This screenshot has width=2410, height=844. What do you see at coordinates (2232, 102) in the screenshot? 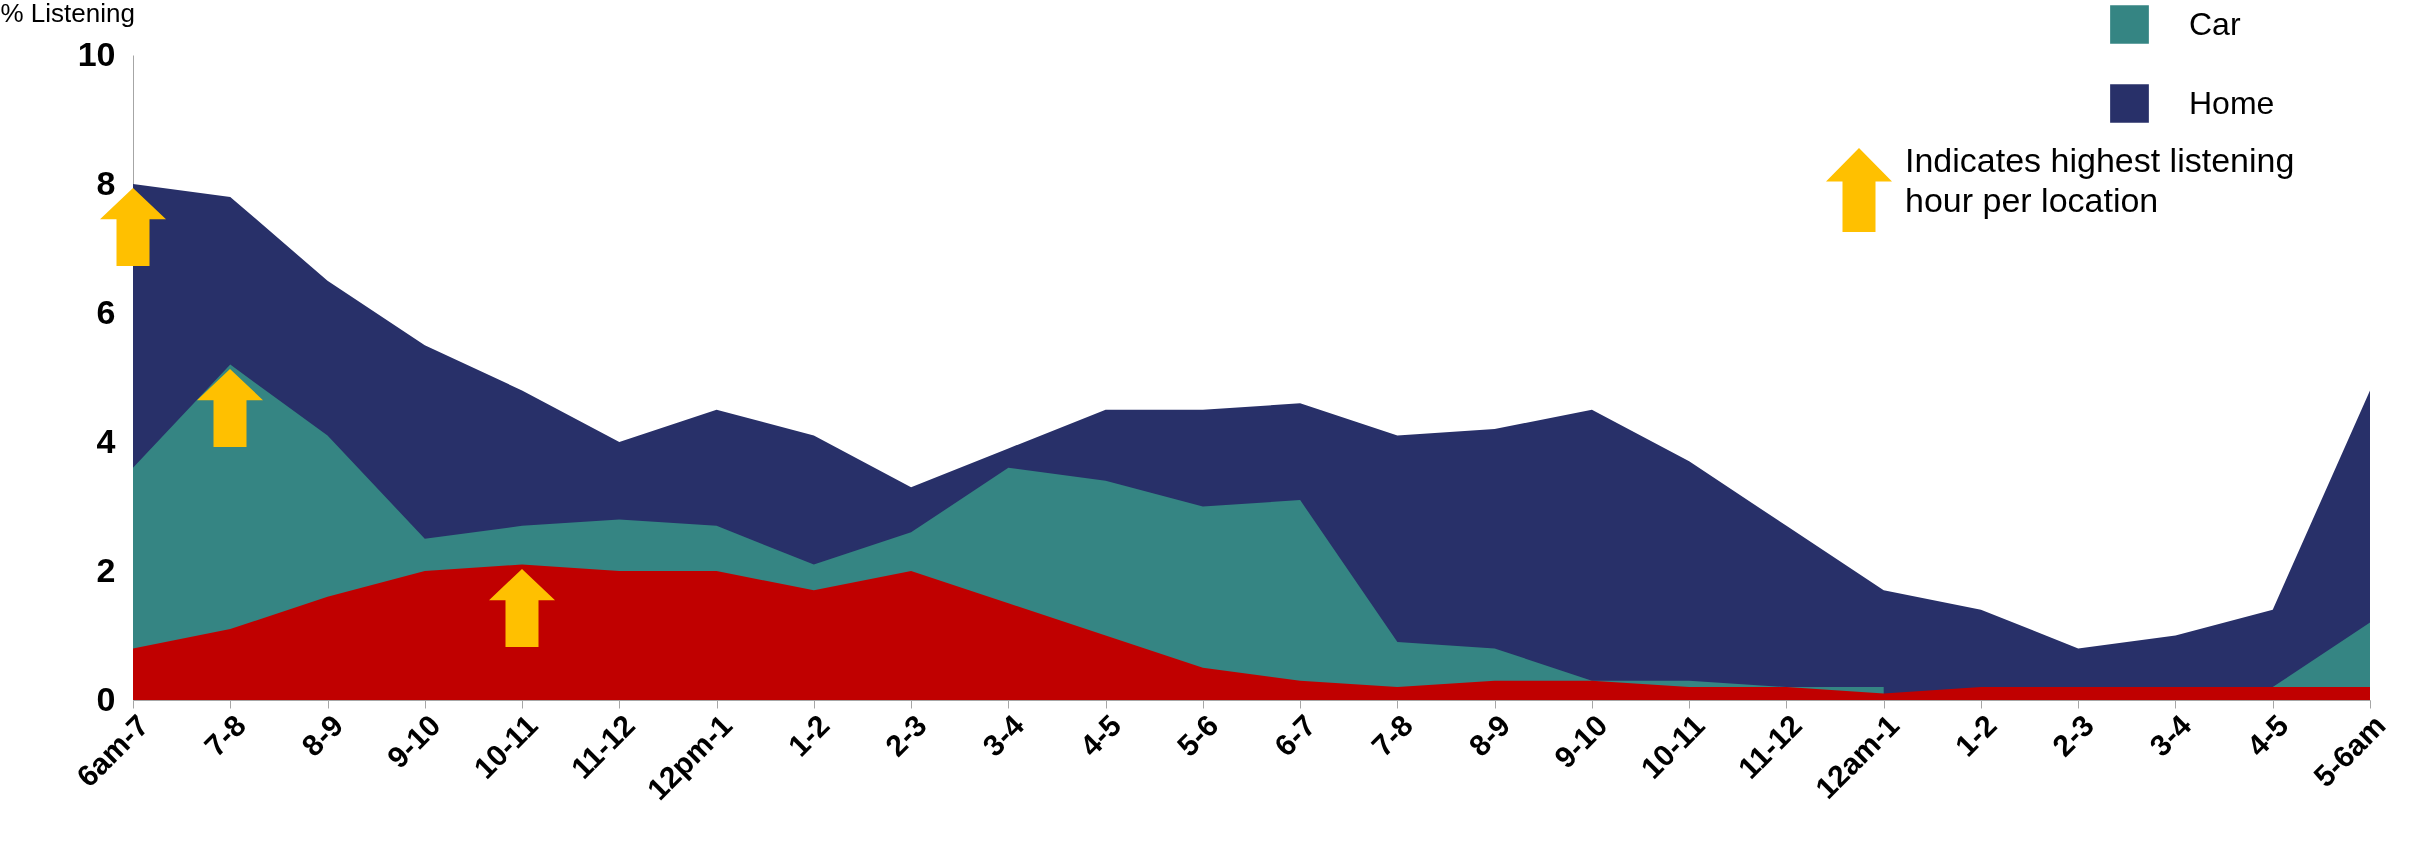
I see `legend-label: Home` at bounding box center [2232, 102].